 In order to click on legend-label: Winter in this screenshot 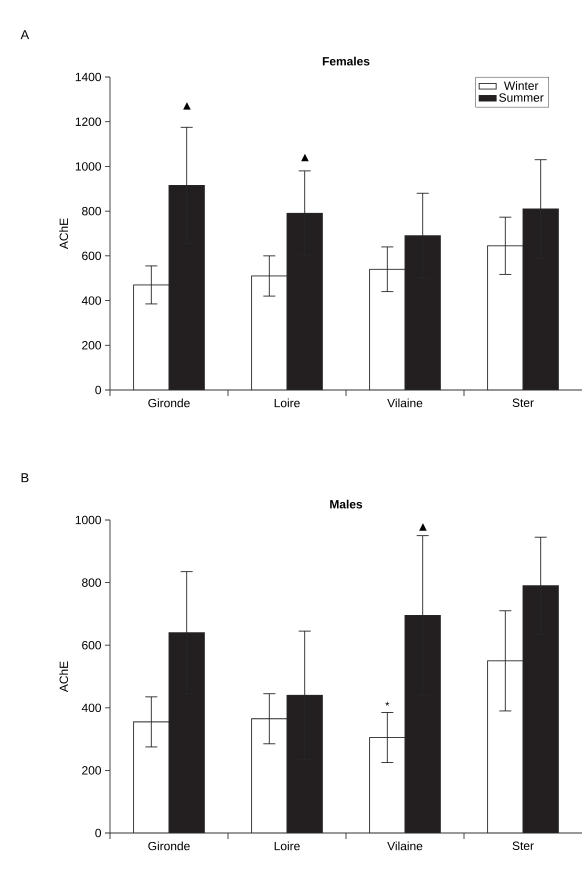, I will do `click(521, 85)`.